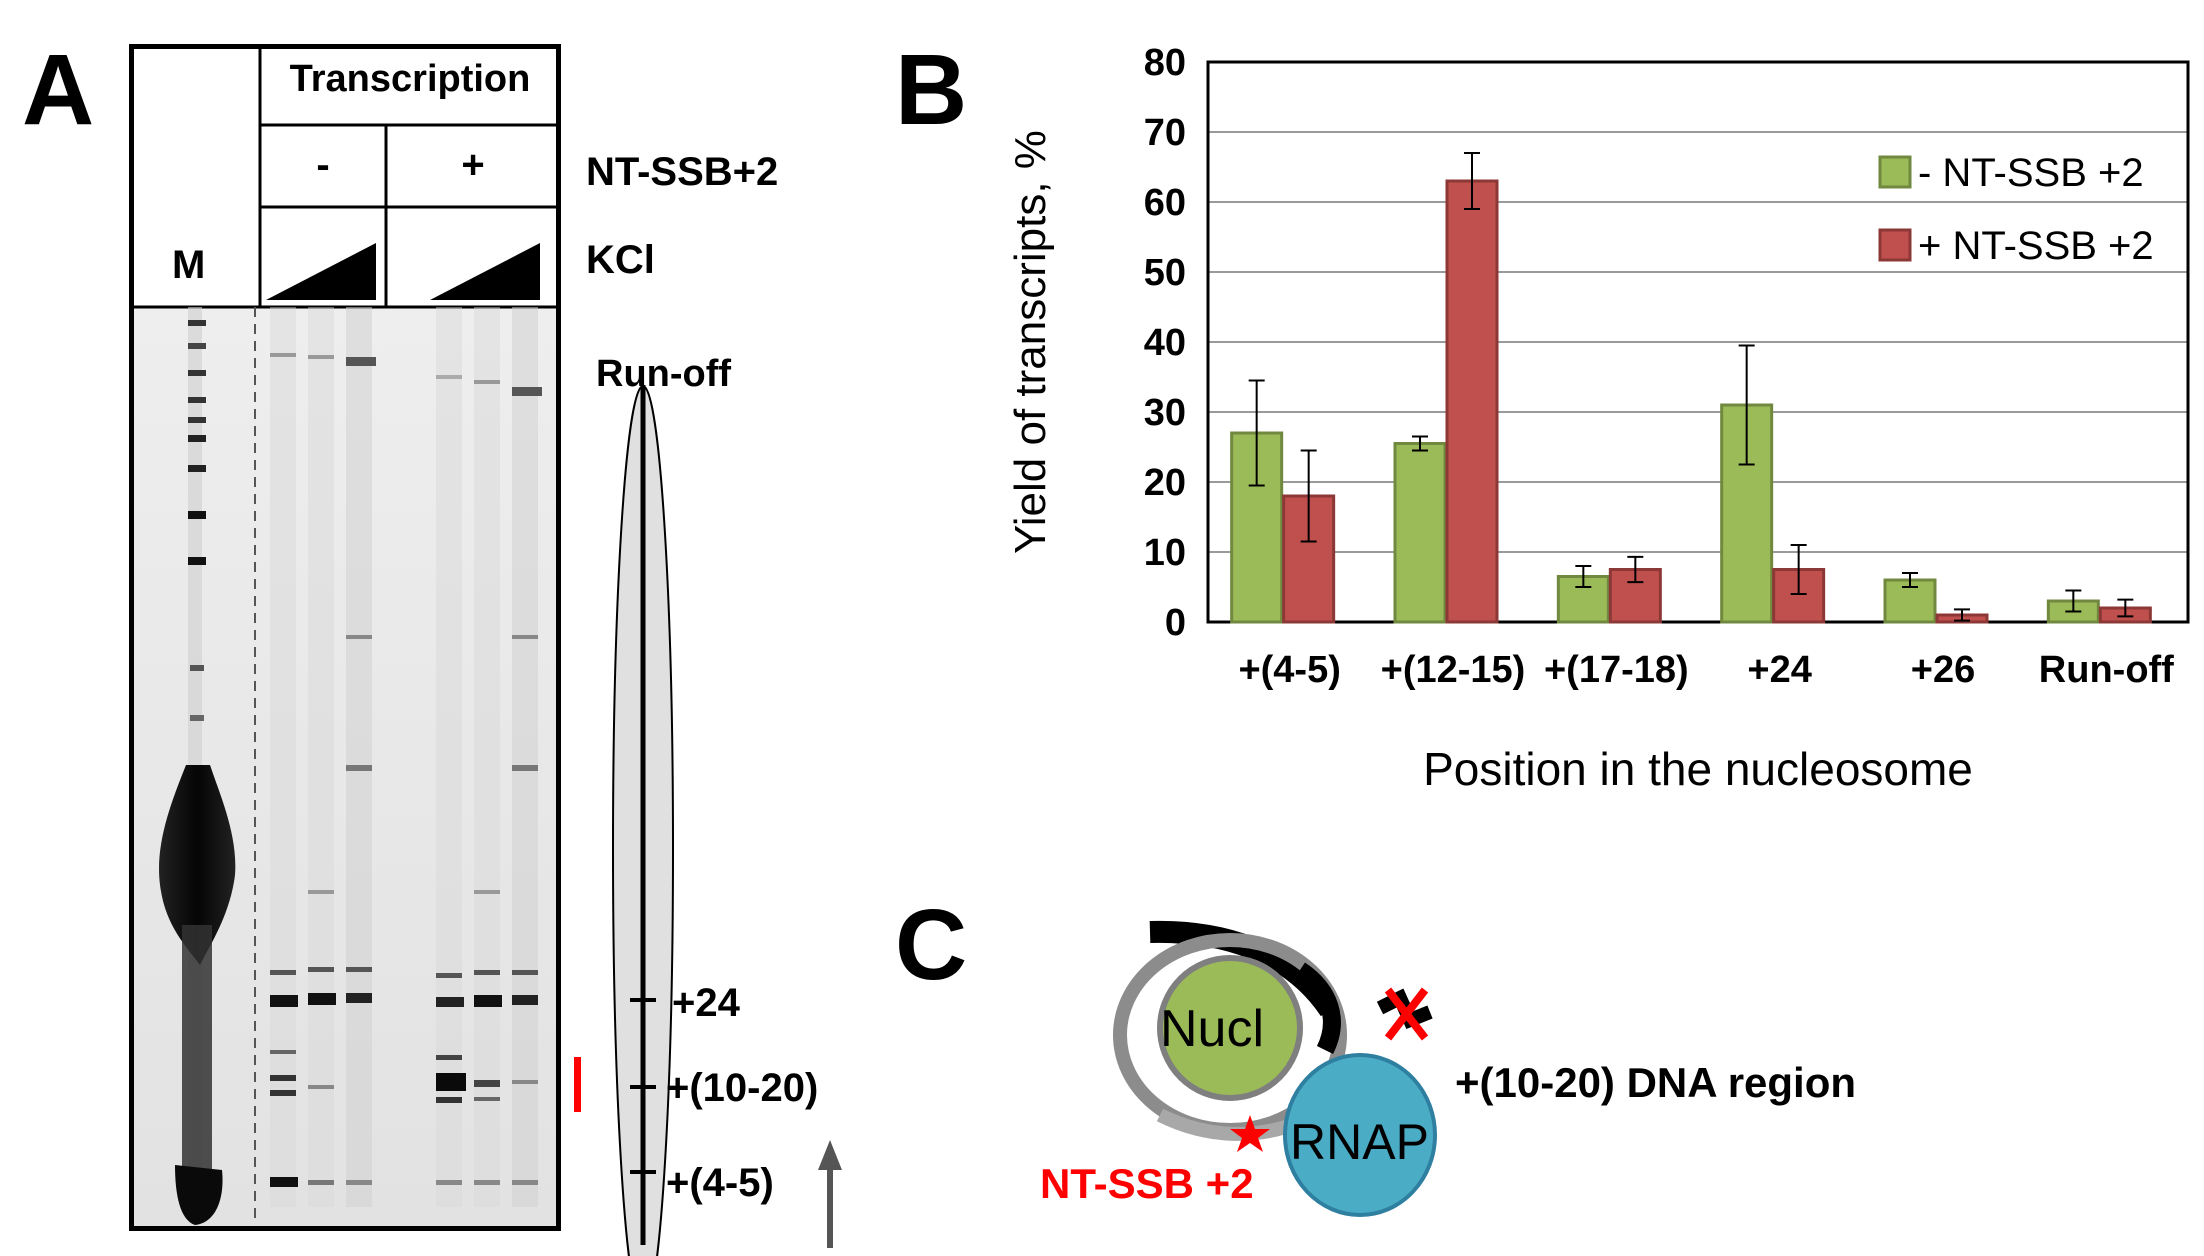 This screenshot has height=1256, width=2204. Describe the element at coordinates (321, 271) in the screenshot. I see `kcl-wedge-minus` at that location.